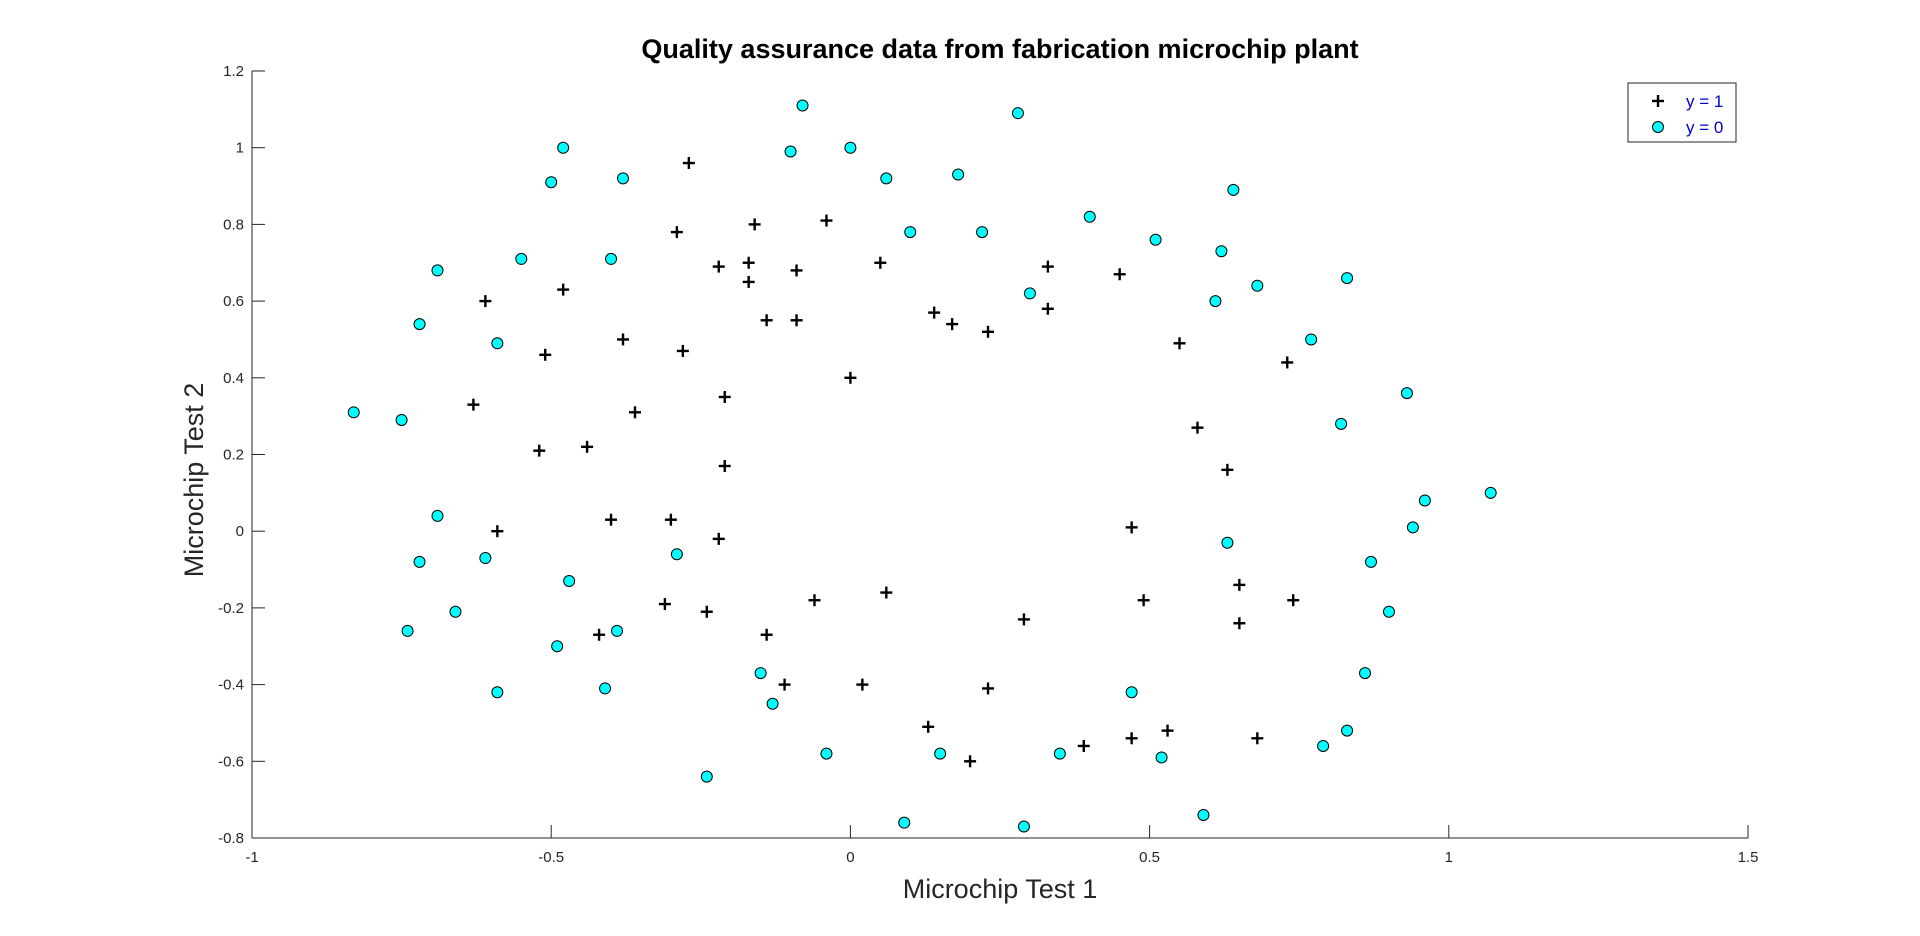  What do you see at coordinates (233, 71) in the screenshot?
I see `y-tick-label: 1.2` at bounding box center [233, 71].